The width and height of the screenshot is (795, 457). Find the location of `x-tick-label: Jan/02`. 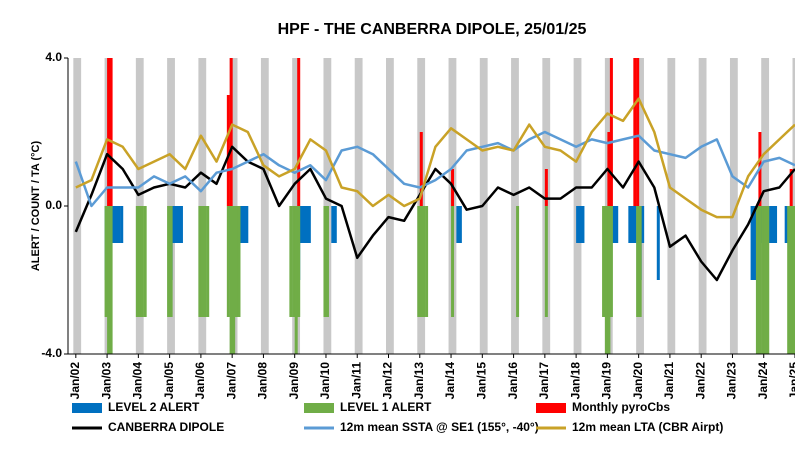

x-tick-label: Jan/02 is located at coordinates (75, 381).